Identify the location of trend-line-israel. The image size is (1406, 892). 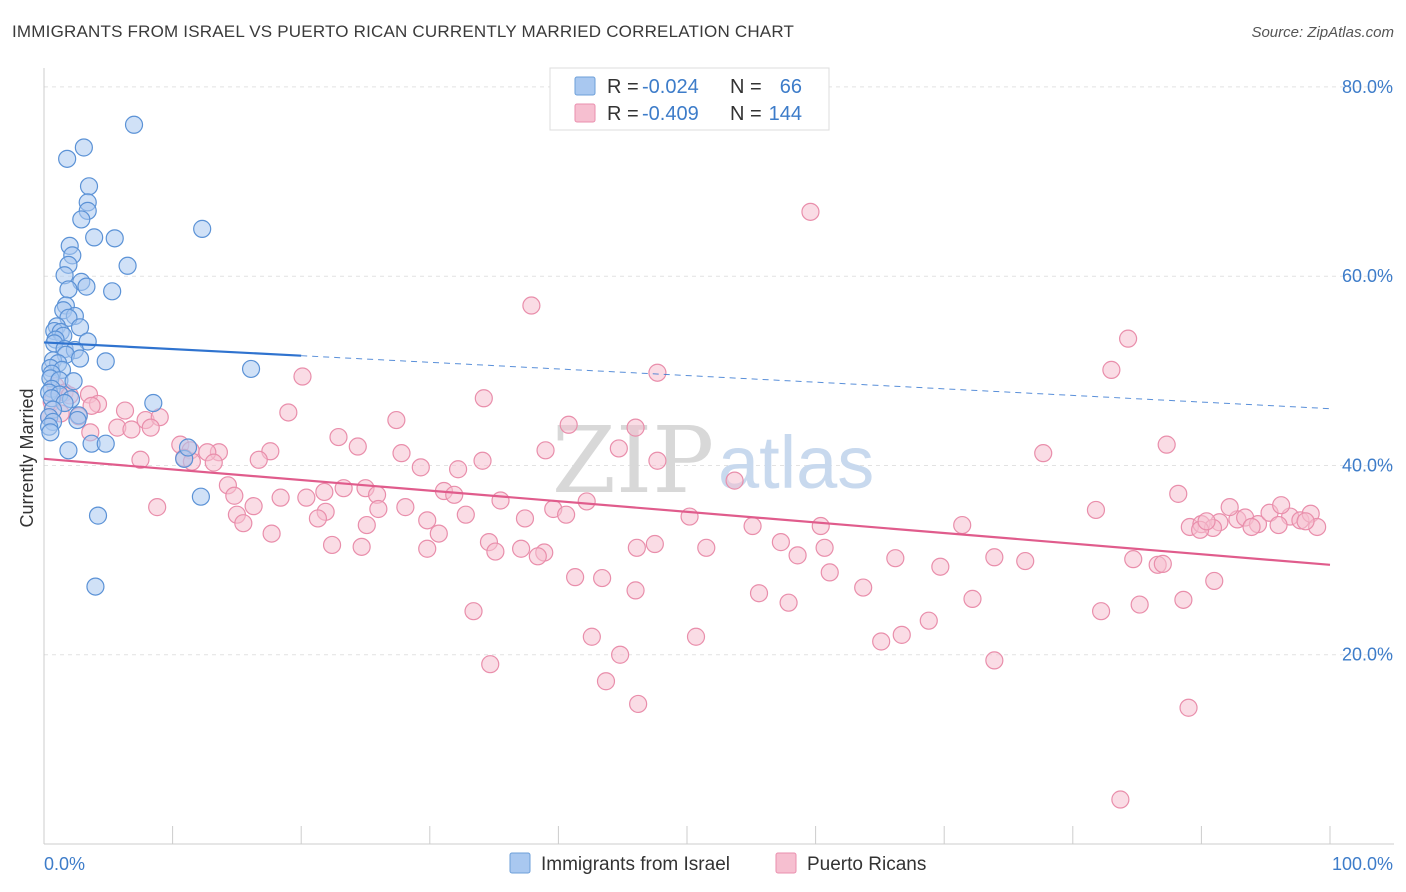
(172, 349).